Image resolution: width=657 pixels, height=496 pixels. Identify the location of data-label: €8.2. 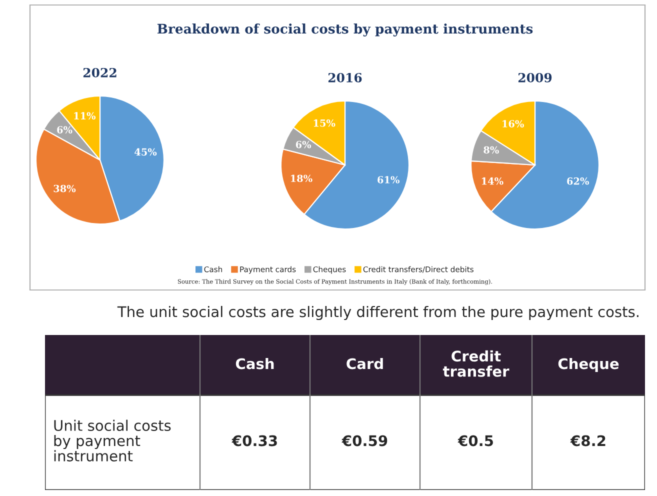
(588, 440).